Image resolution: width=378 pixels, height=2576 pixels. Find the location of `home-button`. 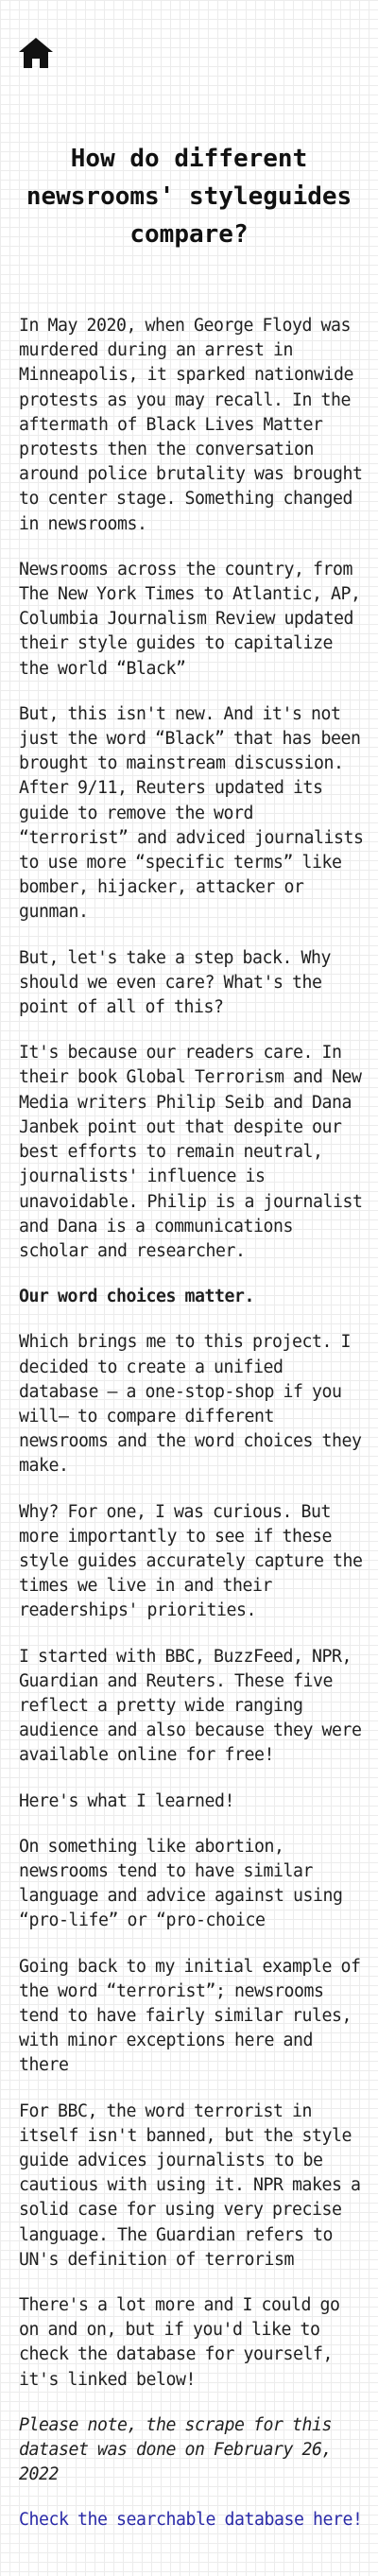

home-button is located at coordinates (36, 53).